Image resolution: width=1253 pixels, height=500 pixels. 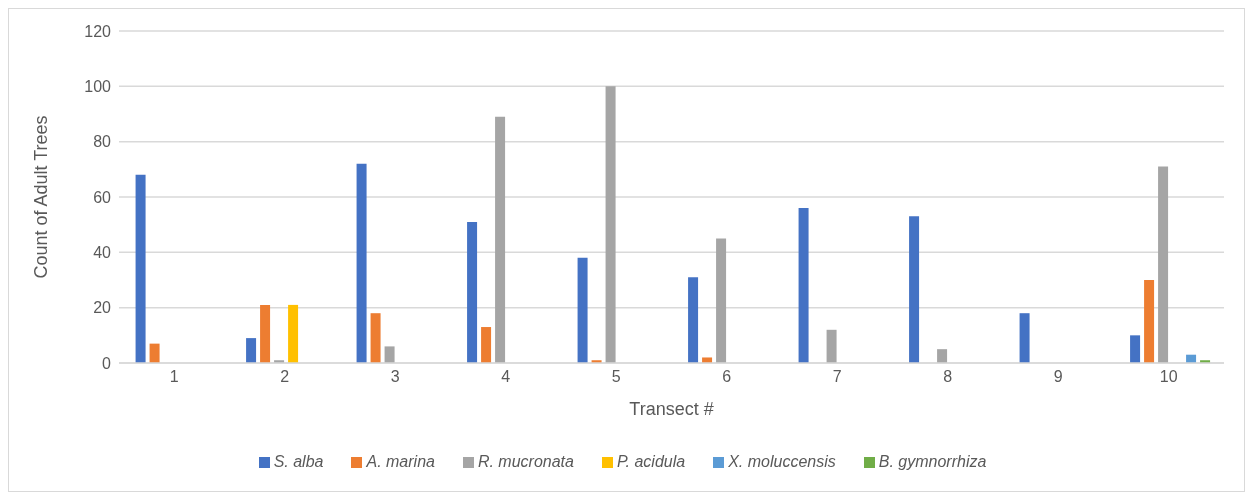 I want to click on legend-label: X. moluccensis, so click(x=782, y=461).